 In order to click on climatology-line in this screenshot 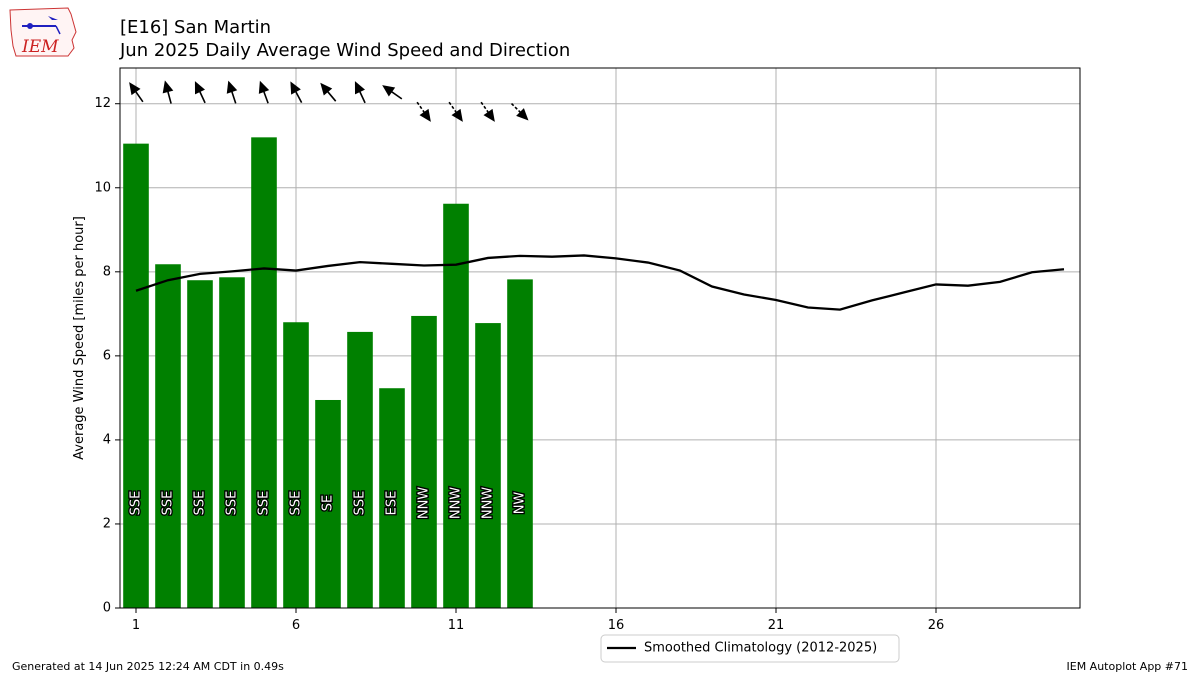, I will do `click(600, 282)`.